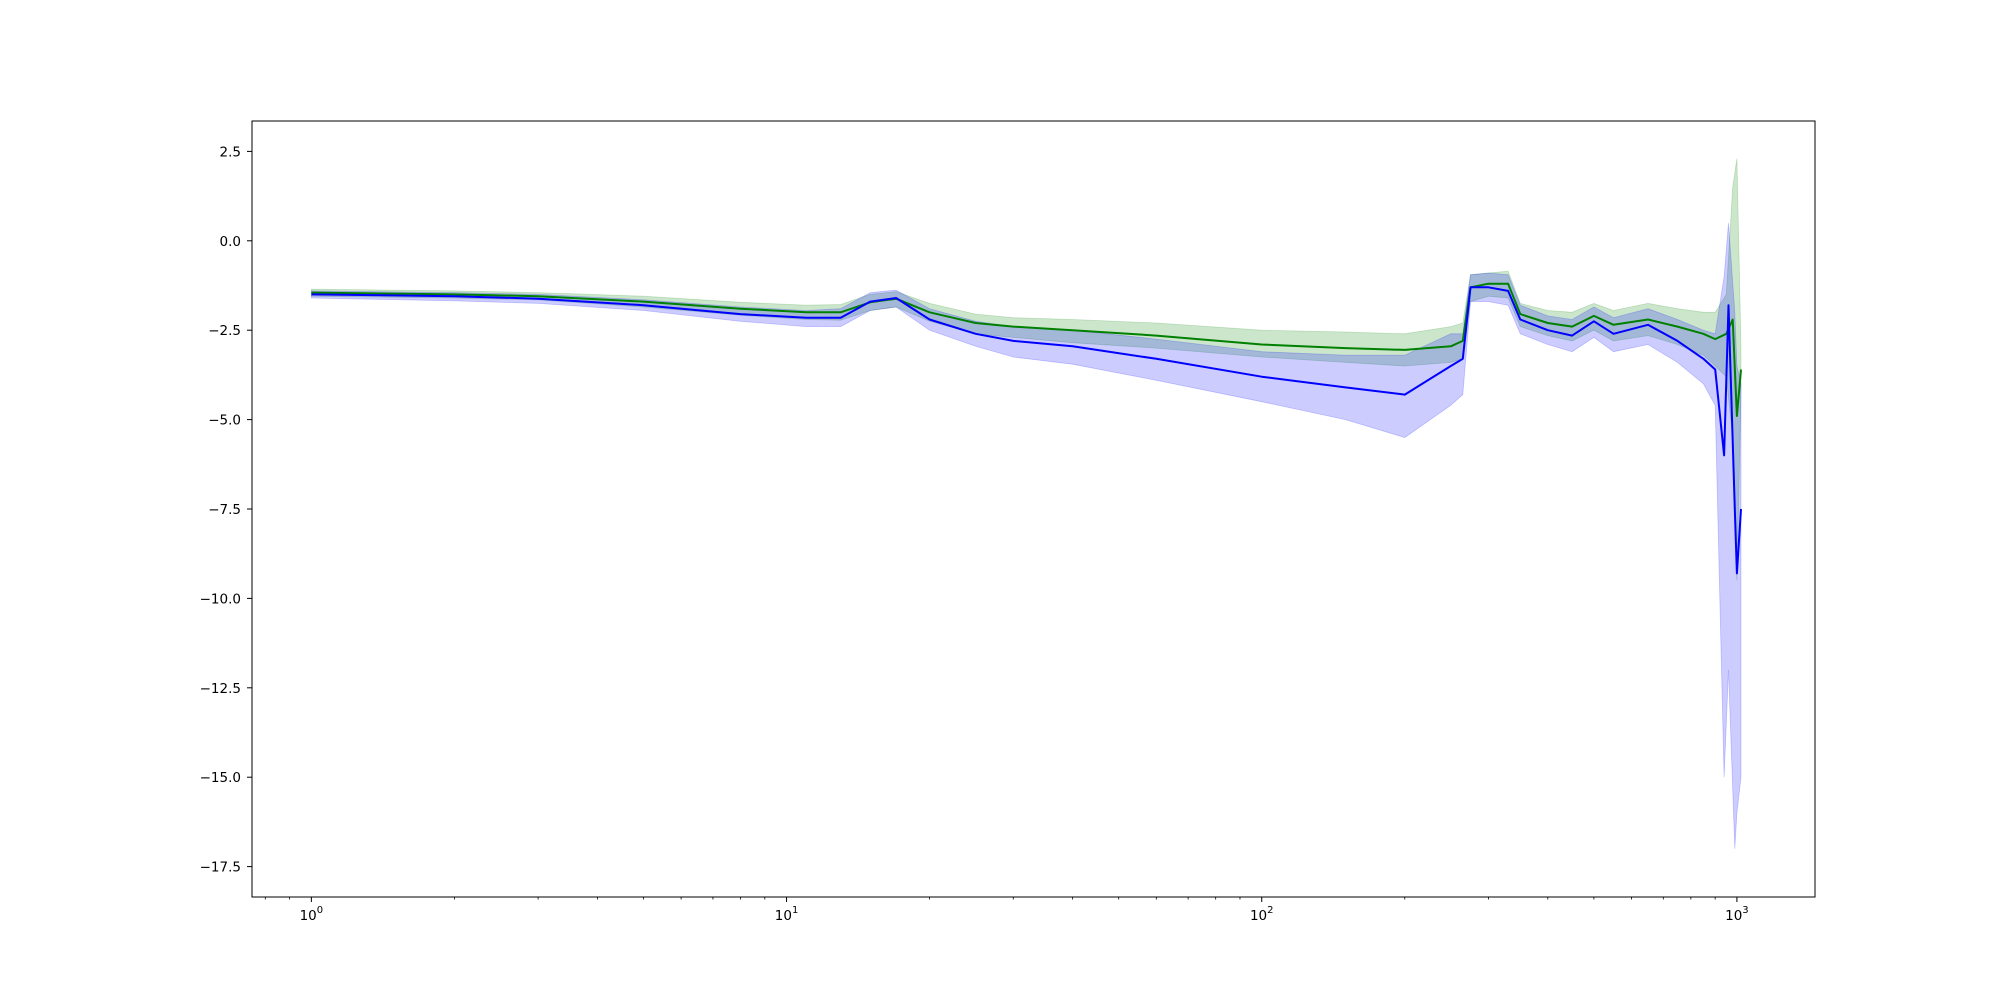 Image resolution: width=2000 pixels, height=1005 pixels. What do you see at coordinates (1026, 349) in the screenshot?
I see `series-0-line` at bounding box center [1026, 349].